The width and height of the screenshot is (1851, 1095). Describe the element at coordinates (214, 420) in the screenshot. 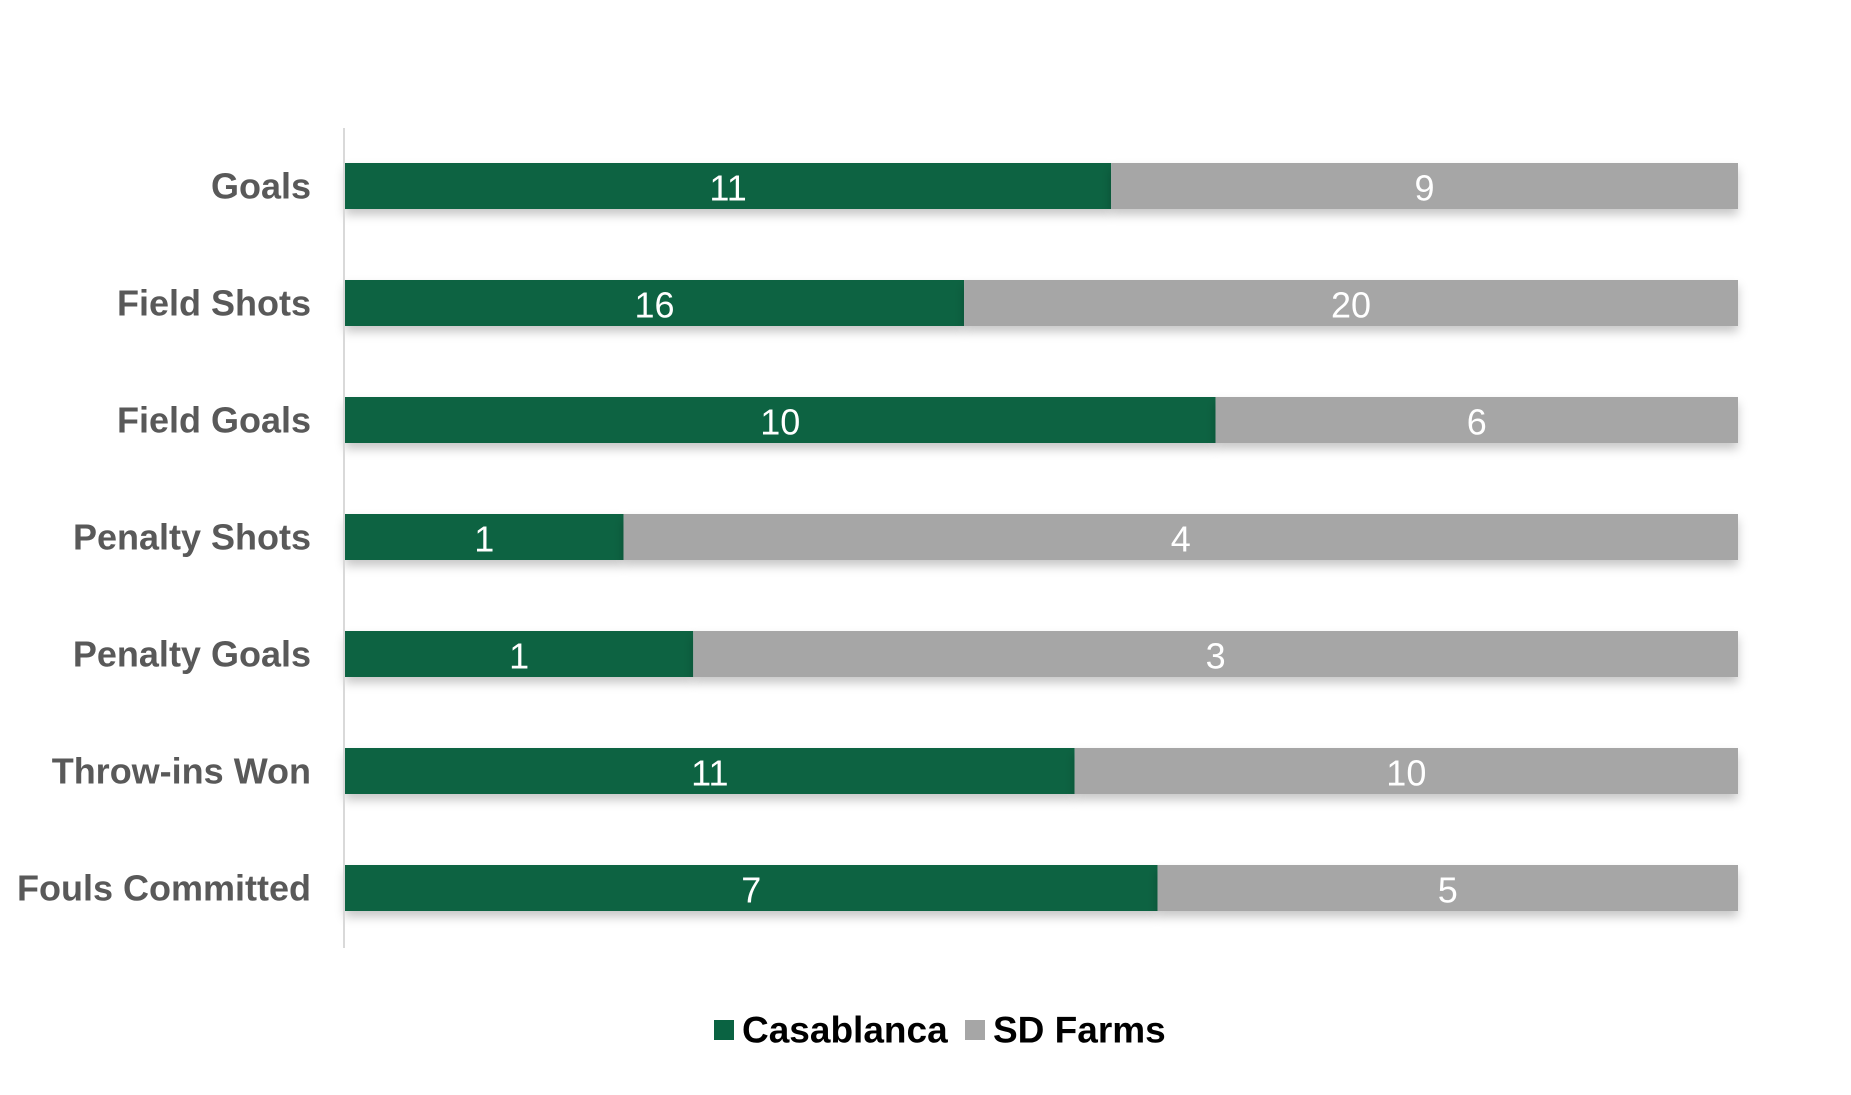

I see `category-label: Field Goals` at that location.